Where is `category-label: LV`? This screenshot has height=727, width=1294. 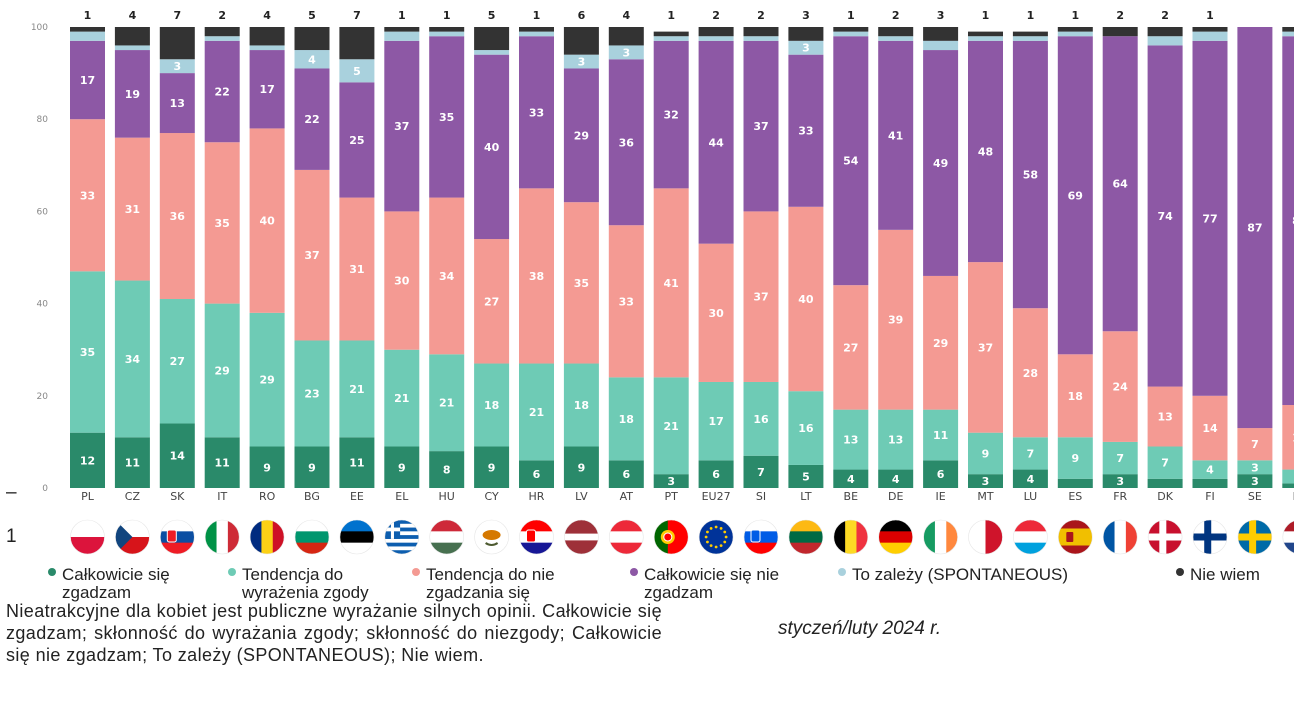
category-label: LV is located at coordinates (581, 496).